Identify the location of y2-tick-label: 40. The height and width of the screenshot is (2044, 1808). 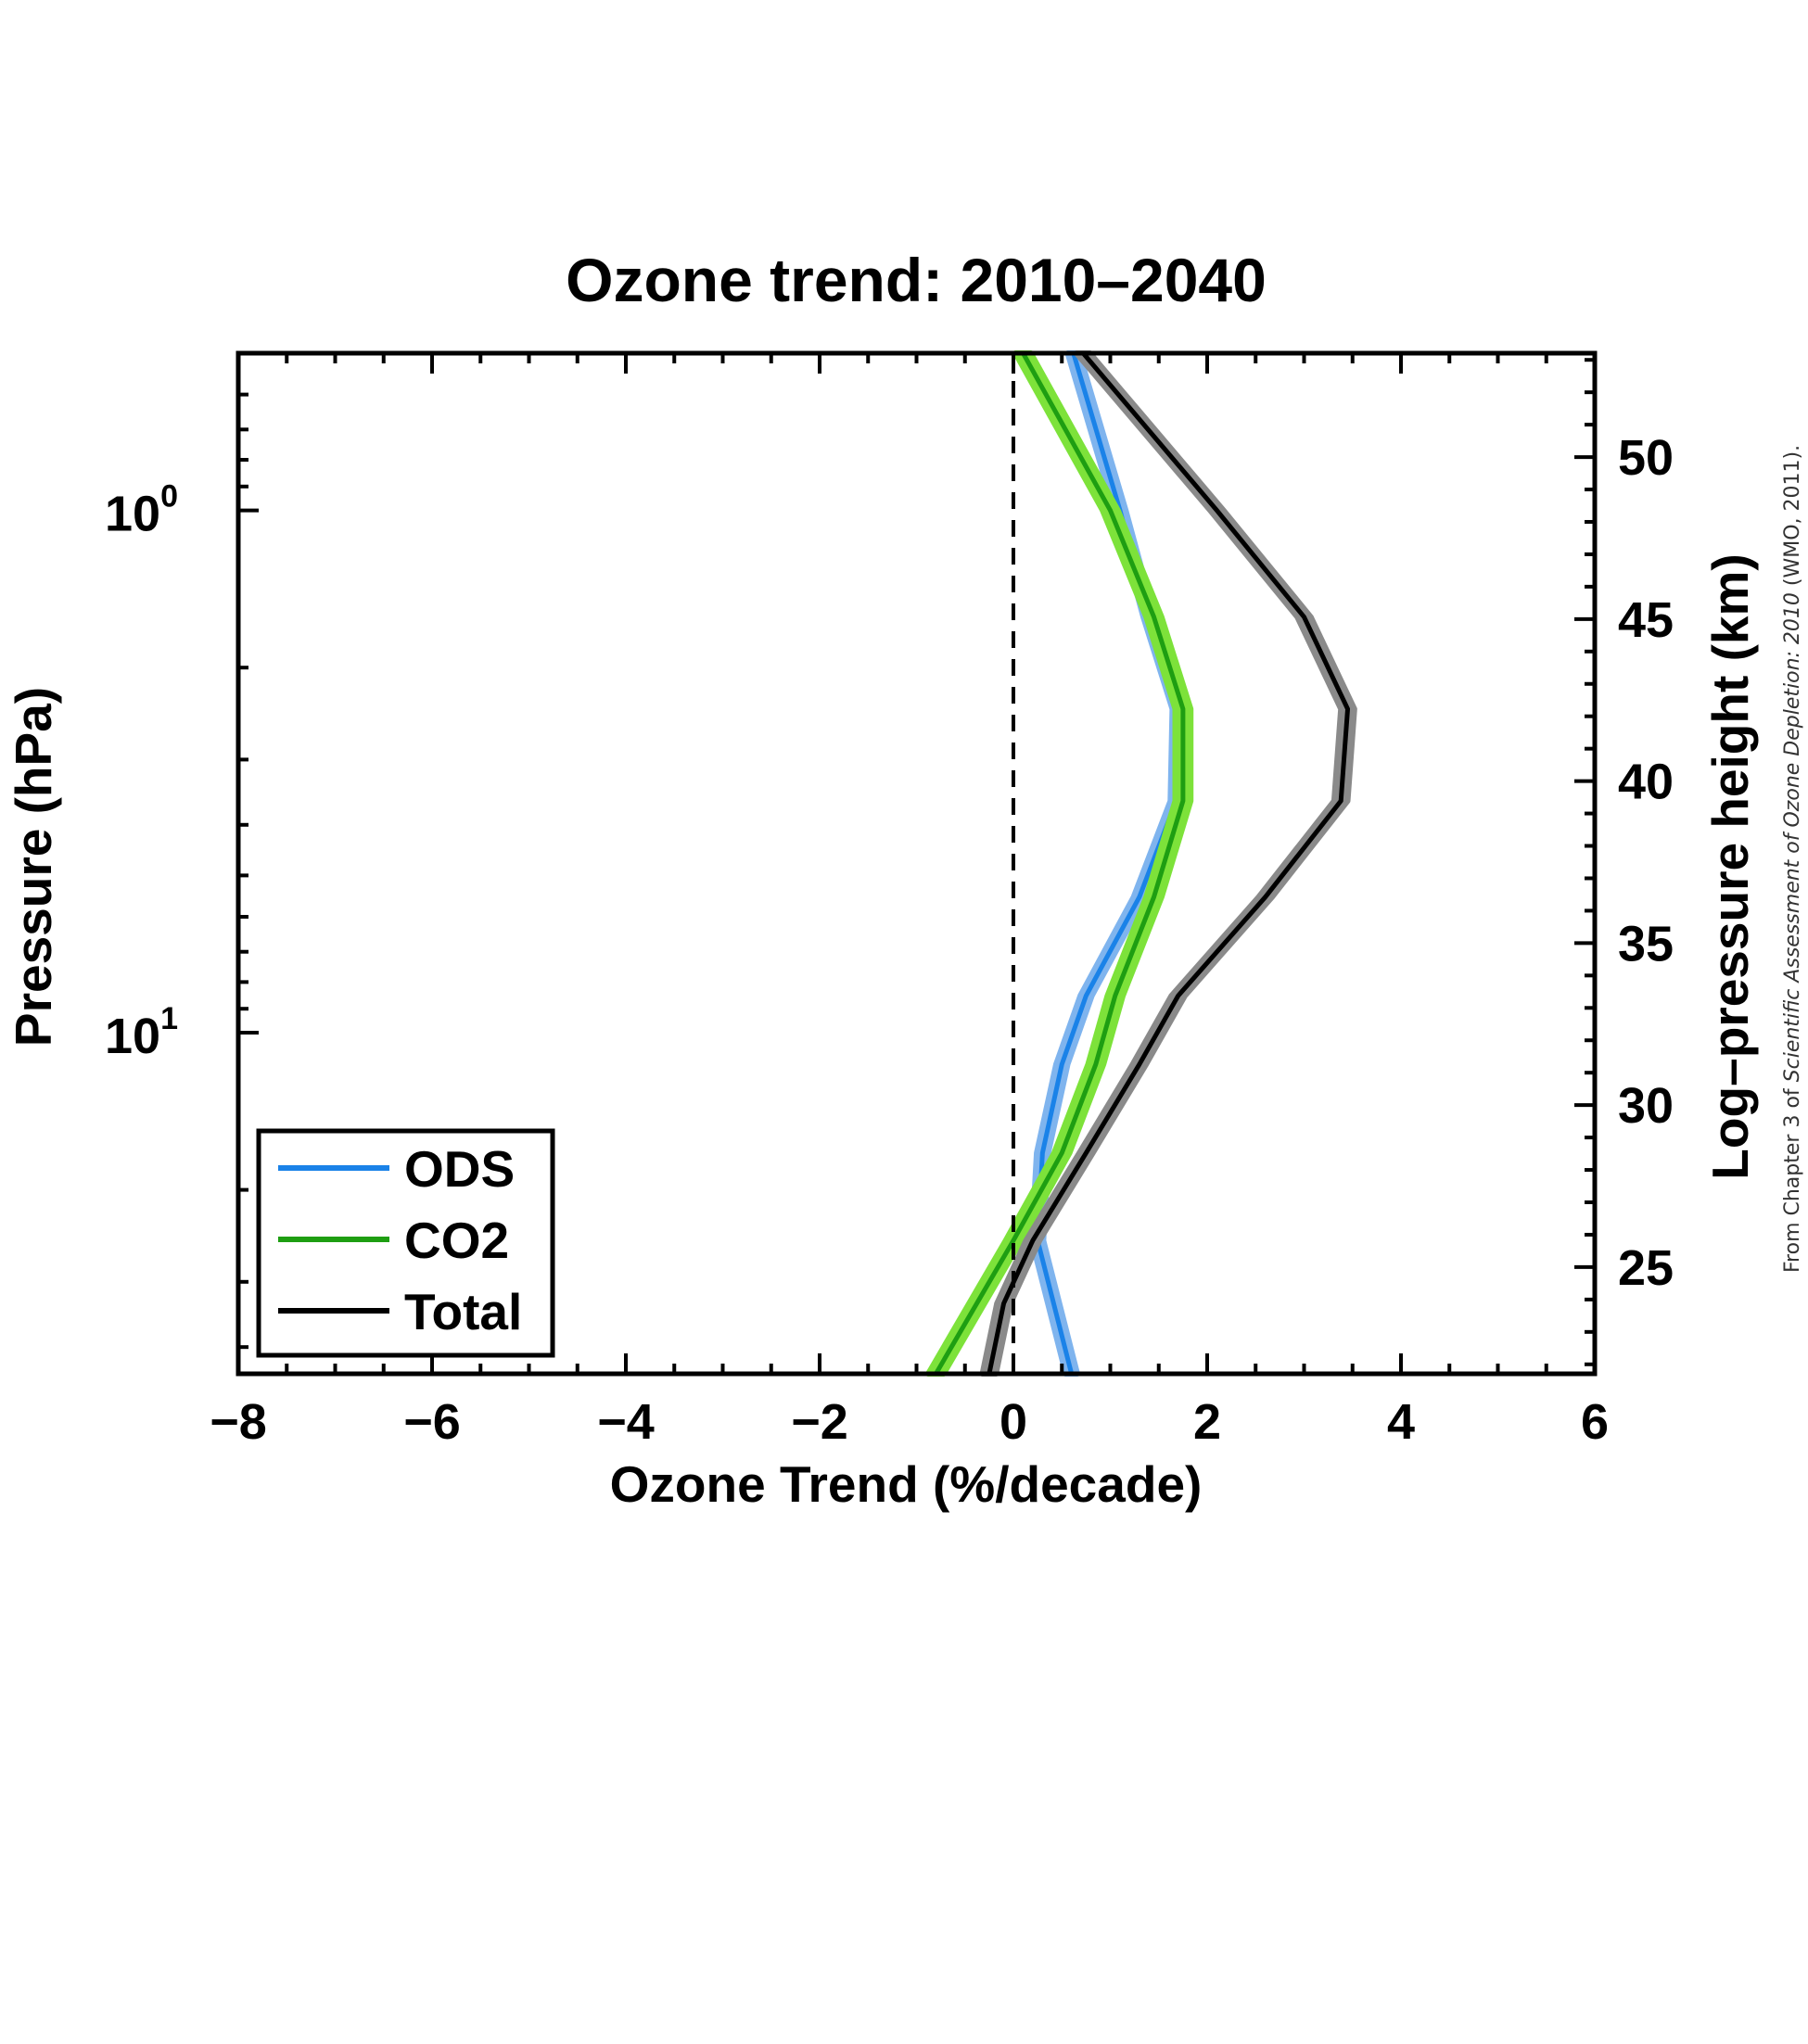
(1646, 782).